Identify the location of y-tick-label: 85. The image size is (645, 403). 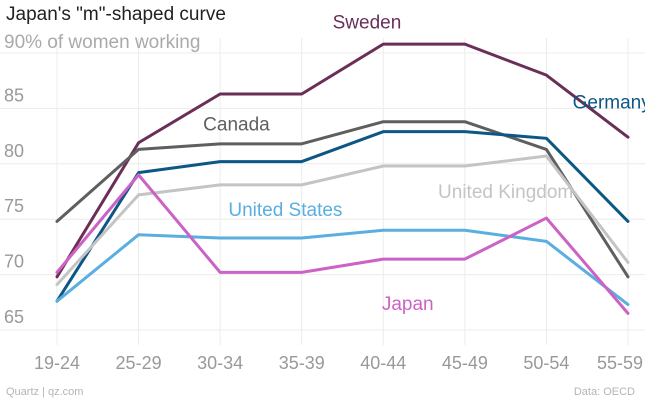
(14, 95).